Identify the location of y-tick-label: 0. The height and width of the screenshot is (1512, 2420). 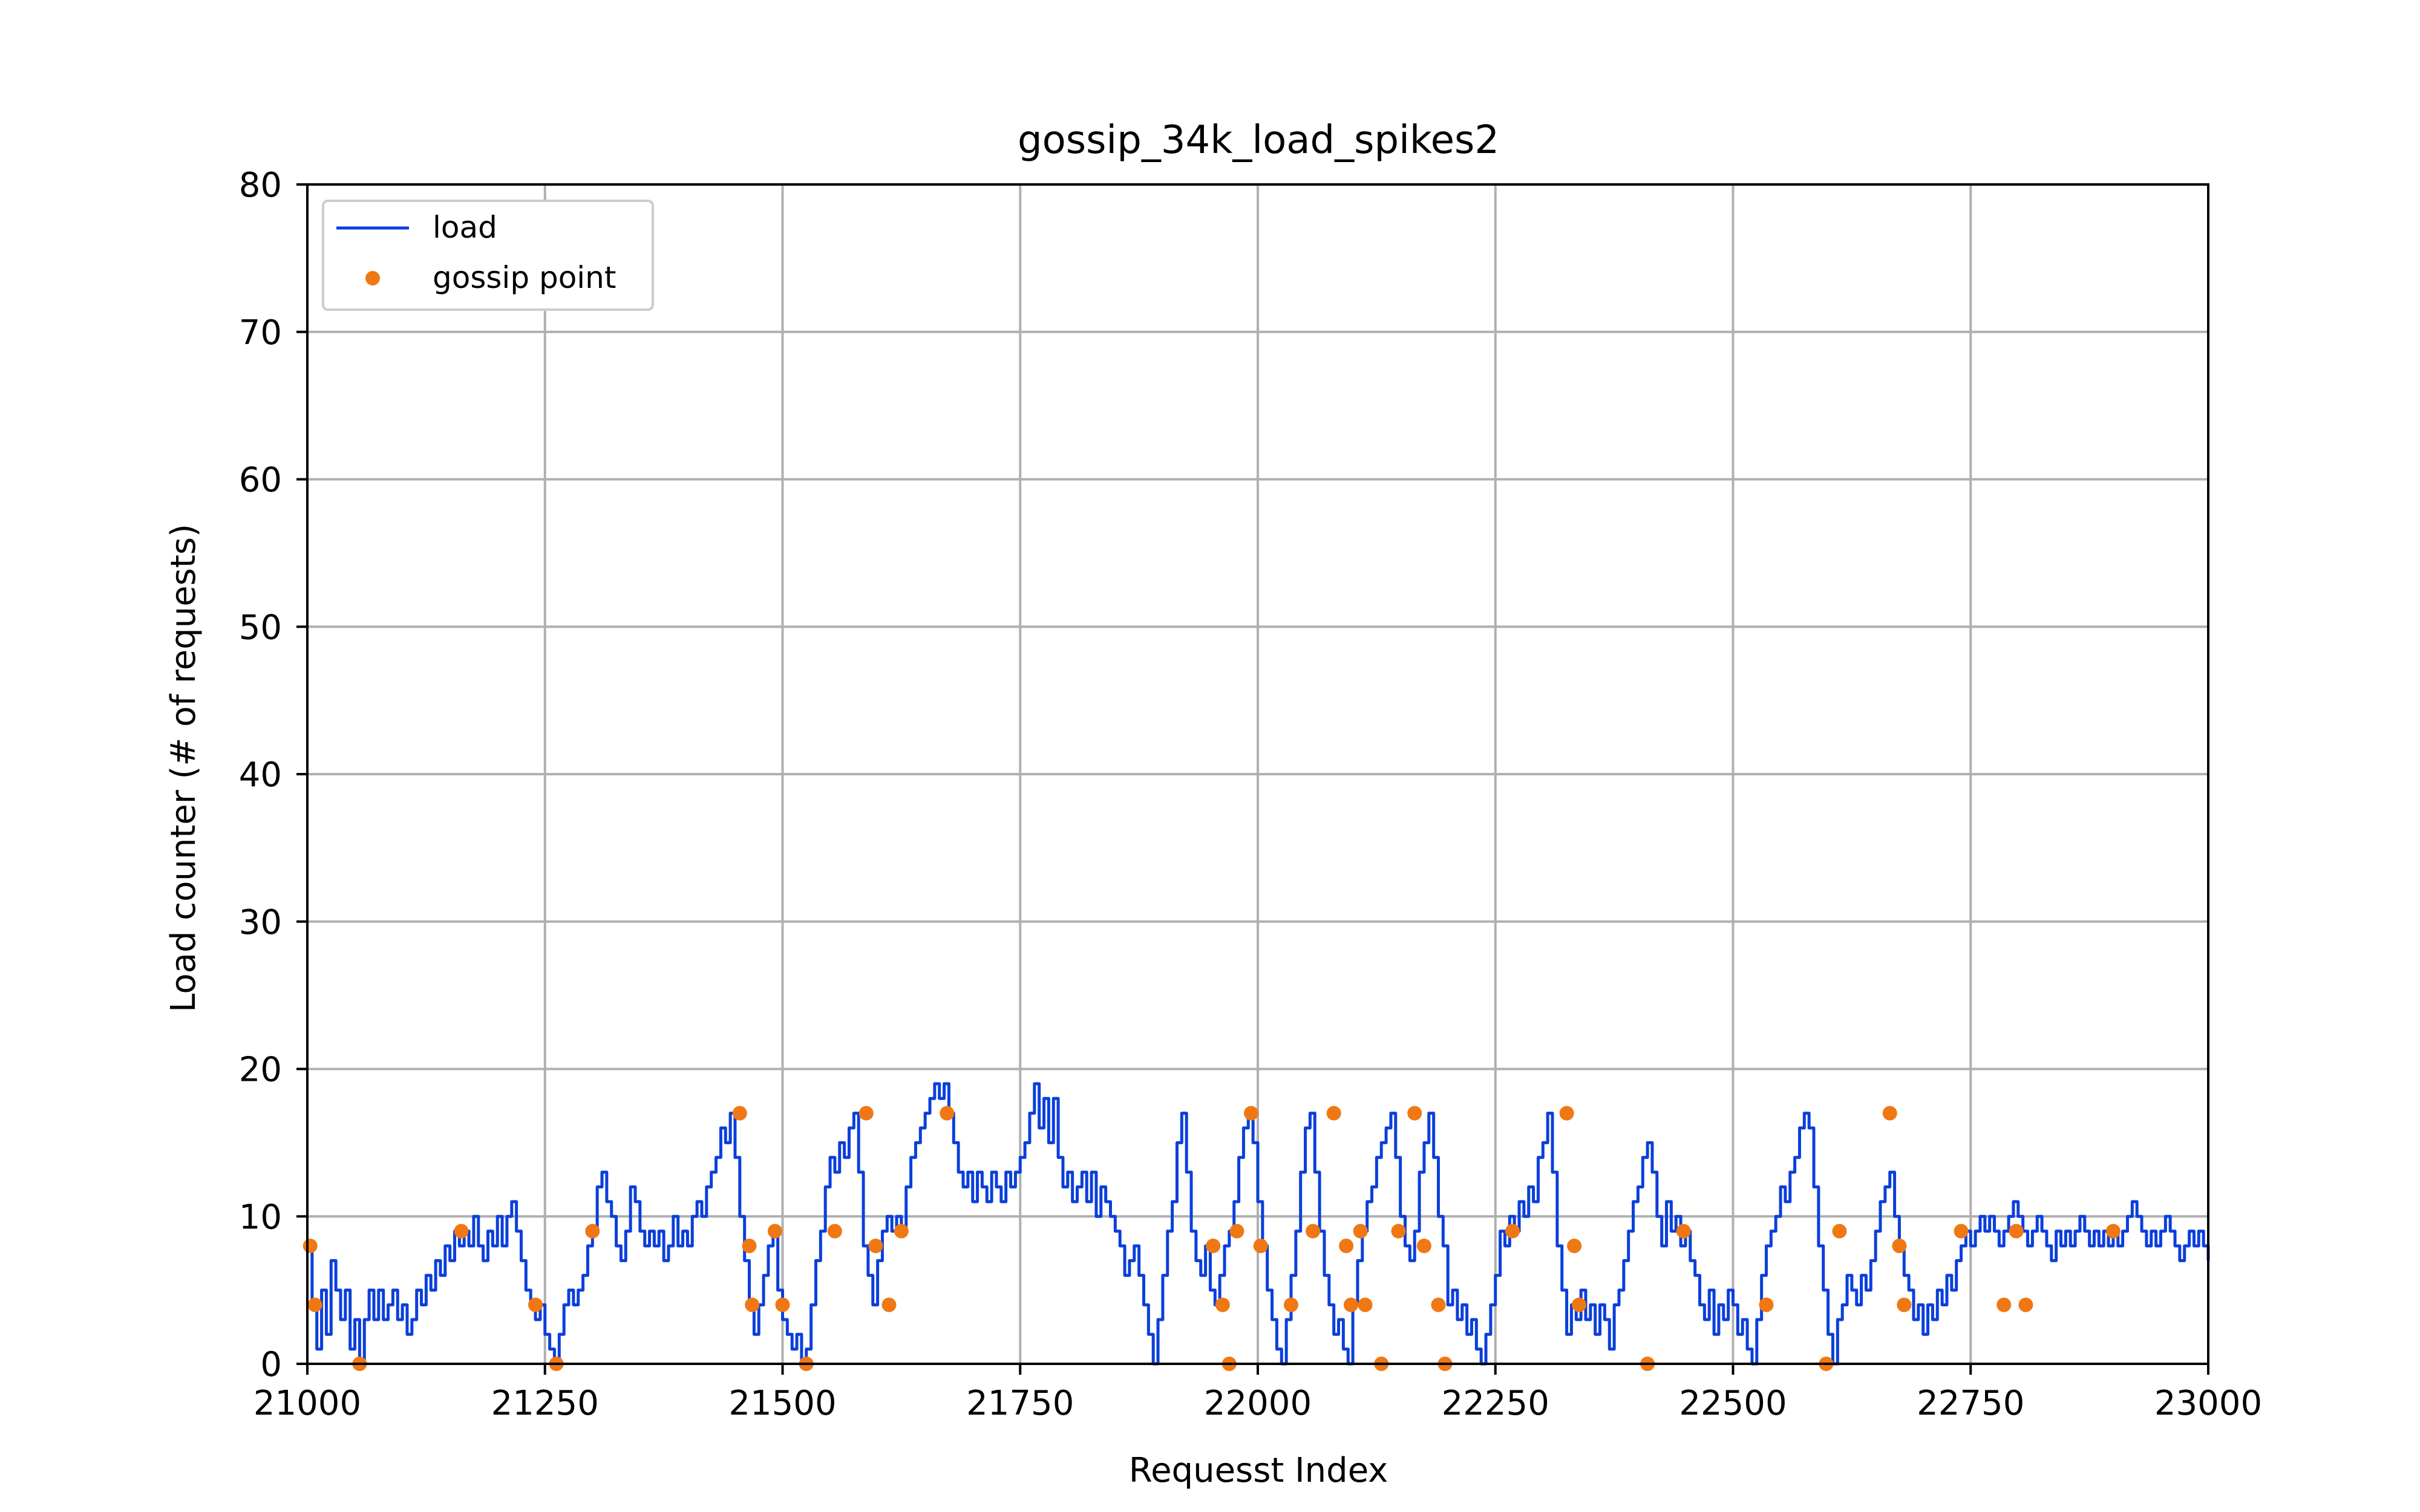
(271, 1364).